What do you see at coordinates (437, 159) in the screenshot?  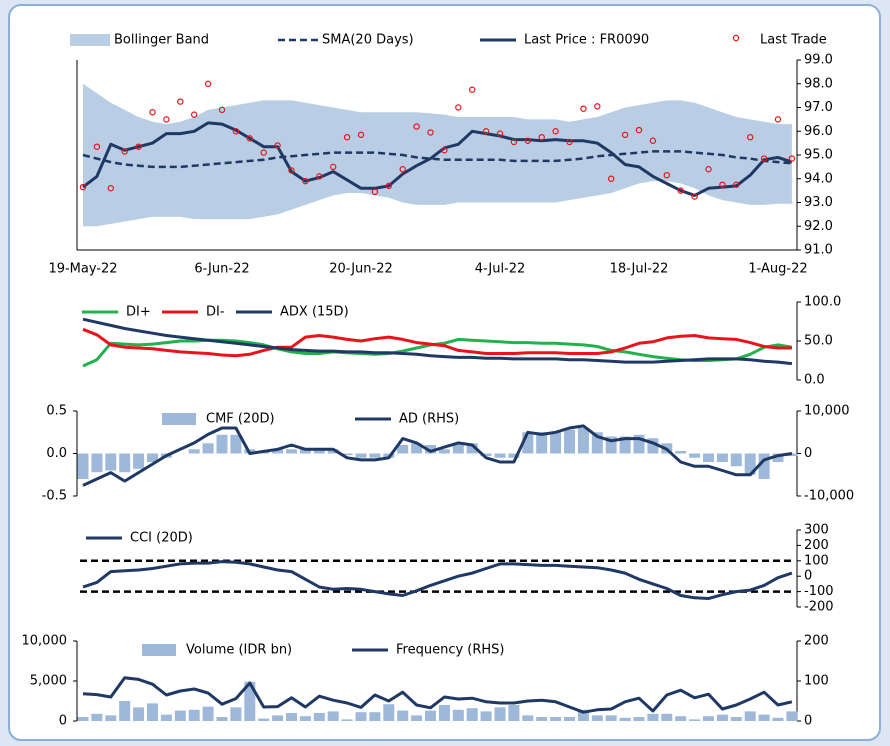 I see `sma-line` at bounding box center [437, 159].